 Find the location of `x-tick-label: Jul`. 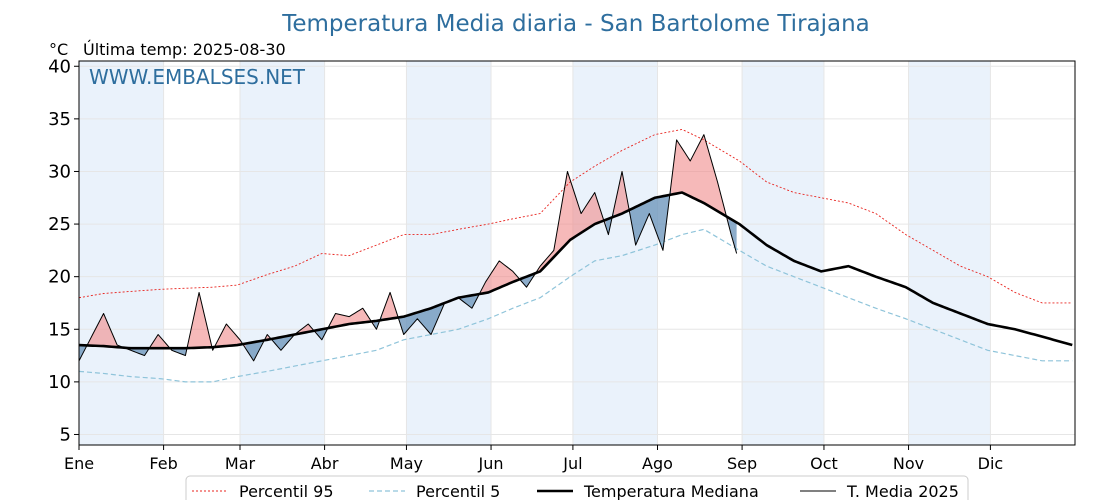

x-tick-label: Jul is located at coordinates (572, 463).